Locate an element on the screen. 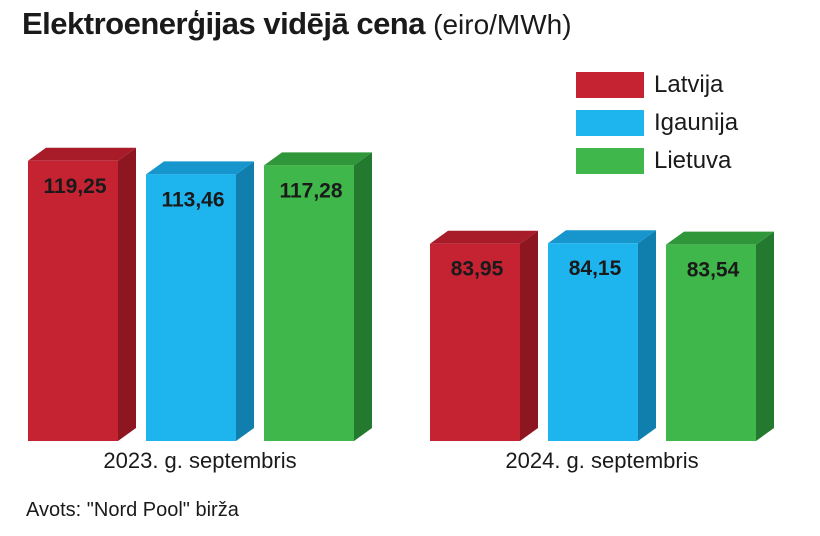 This screenshot has width=820, height=536. value-label-latvija-1: 83,95 is located at coordinates (477, 269).